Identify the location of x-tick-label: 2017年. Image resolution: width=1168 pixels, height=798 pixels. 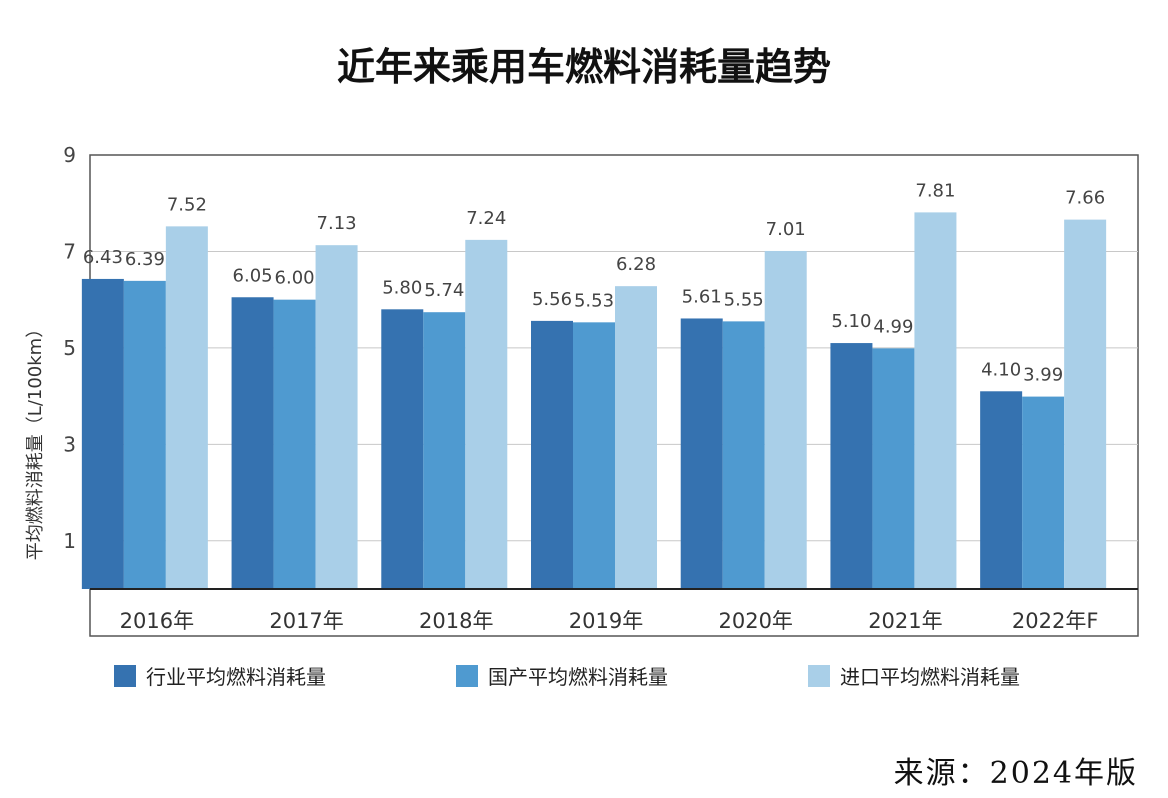
(306, 621).